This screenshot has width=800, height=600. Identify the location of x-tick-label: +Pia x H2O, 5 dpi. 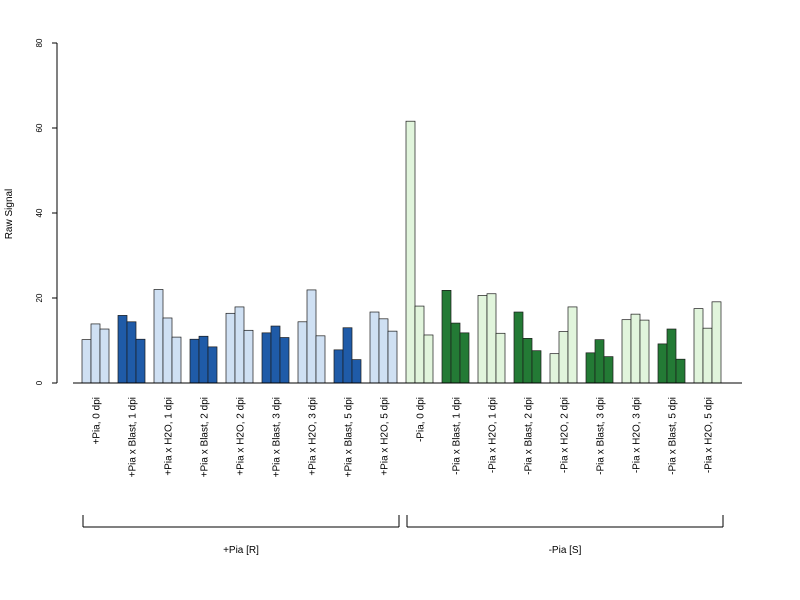
(385, 436).